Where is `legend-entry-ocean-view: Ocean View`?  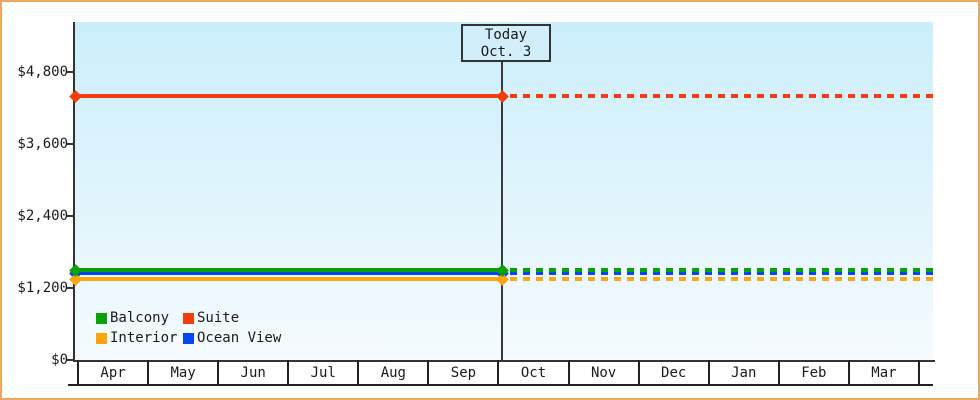 legend-entry-ocean-view: Ocean View is located at coordinates (232, 338).